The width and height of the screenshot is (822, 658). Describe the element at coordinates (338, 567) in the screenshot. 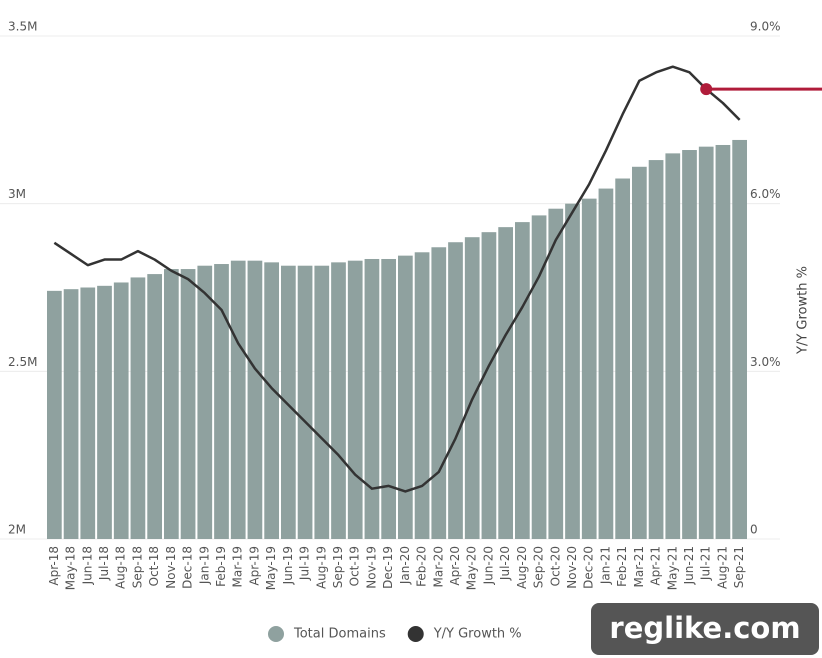

I see `x-tick-label: Sep-19` at that location.